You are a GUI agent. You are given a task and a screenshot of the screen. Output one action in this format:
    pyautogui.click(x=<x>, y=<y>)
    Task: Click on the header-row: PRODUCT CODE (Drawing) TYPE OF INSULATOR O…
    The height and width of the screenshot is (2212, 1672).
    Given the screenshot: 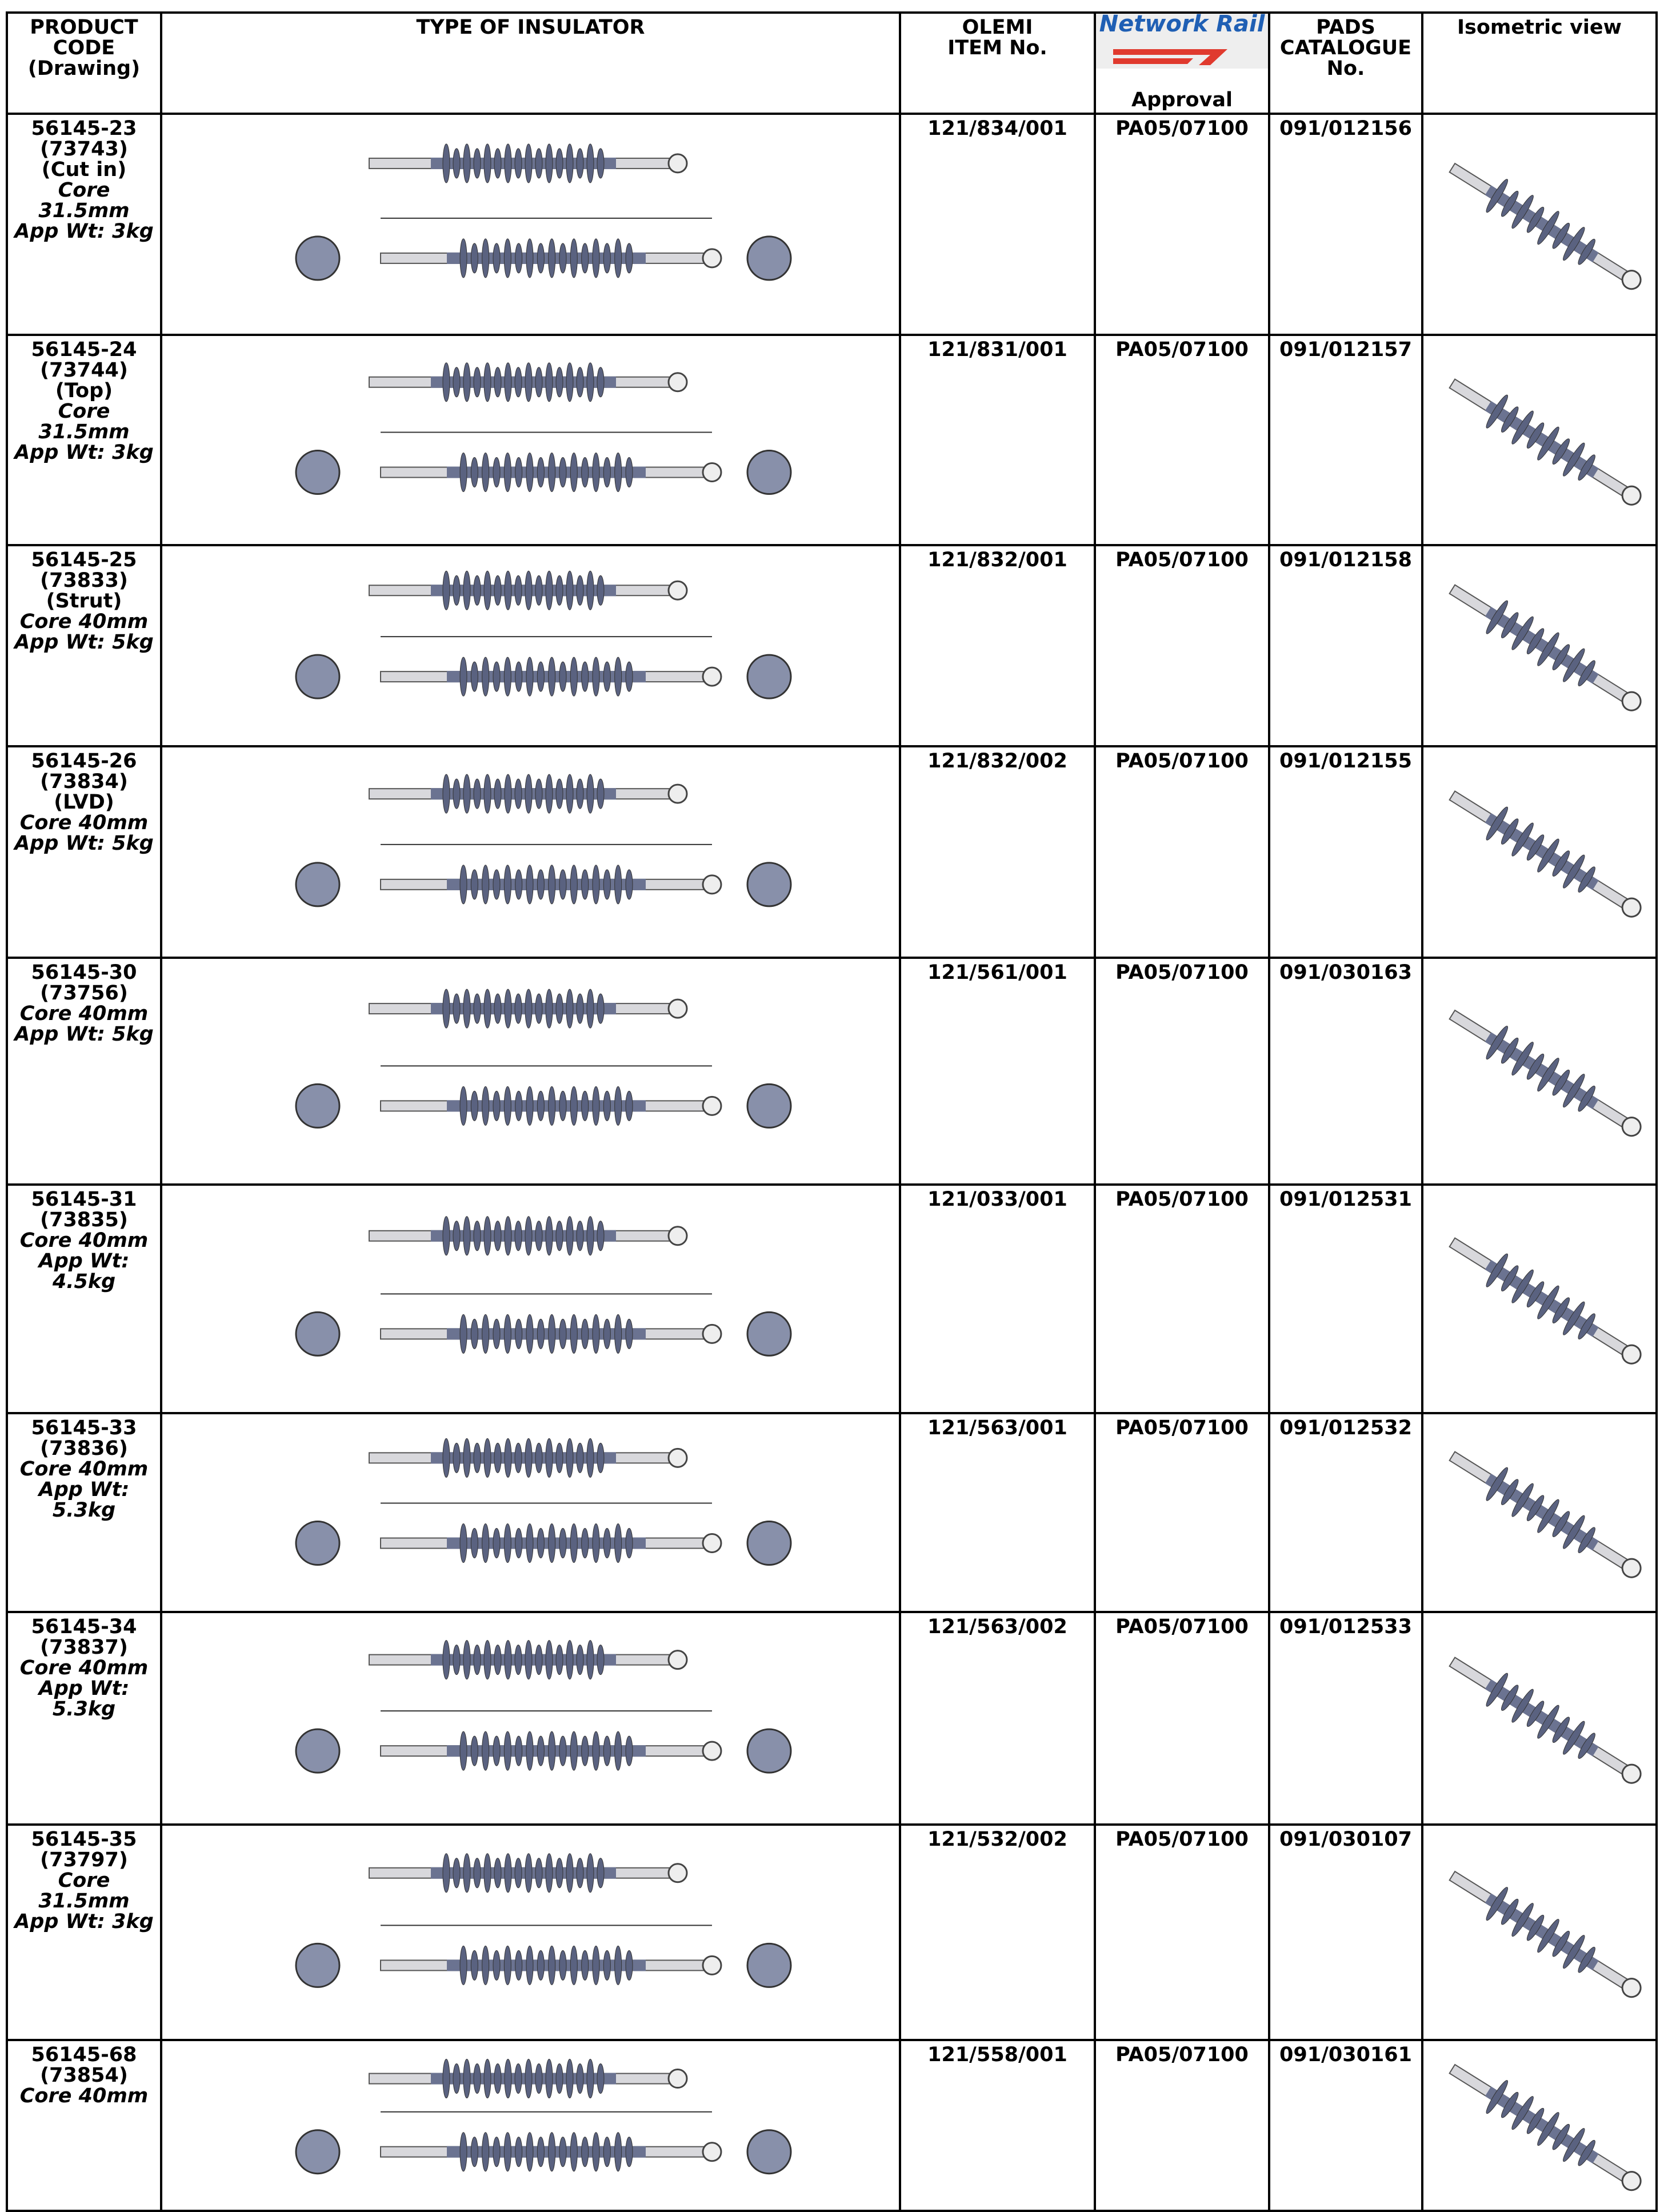 What is the action you would take?
    pyautogui.click(x=832, y=63)
    